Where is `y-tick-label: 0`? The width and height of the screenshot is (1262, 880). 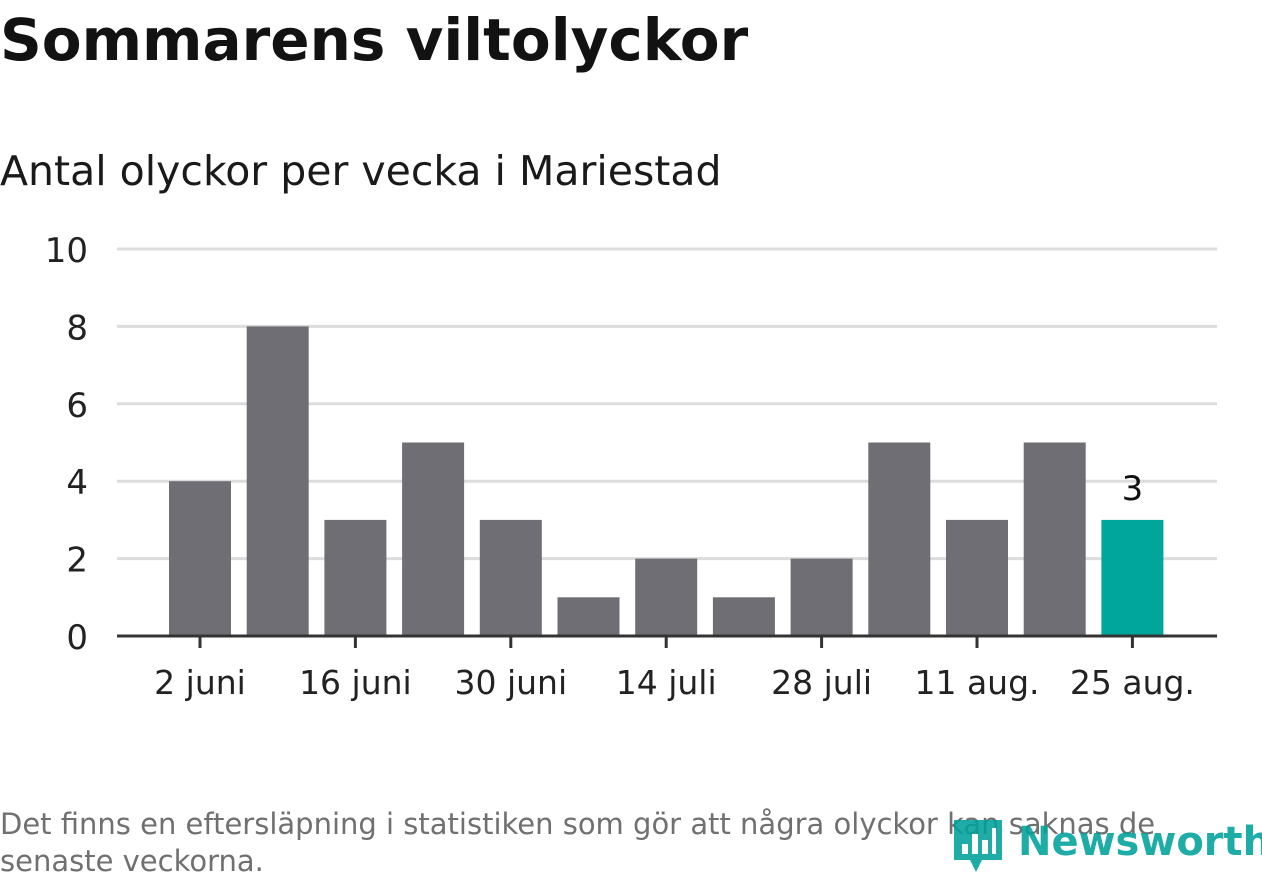
y-tick-label: 0 is located at coordinates (77, 638).